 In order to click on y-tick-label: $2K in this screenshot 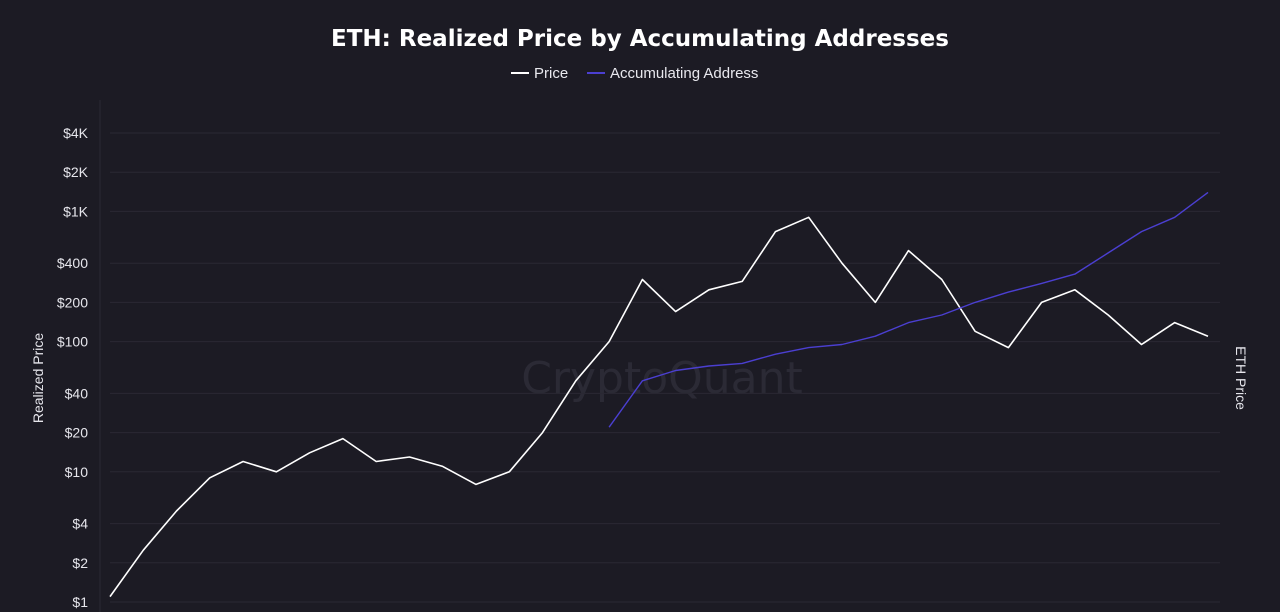, I will do `click(76, 172)`.